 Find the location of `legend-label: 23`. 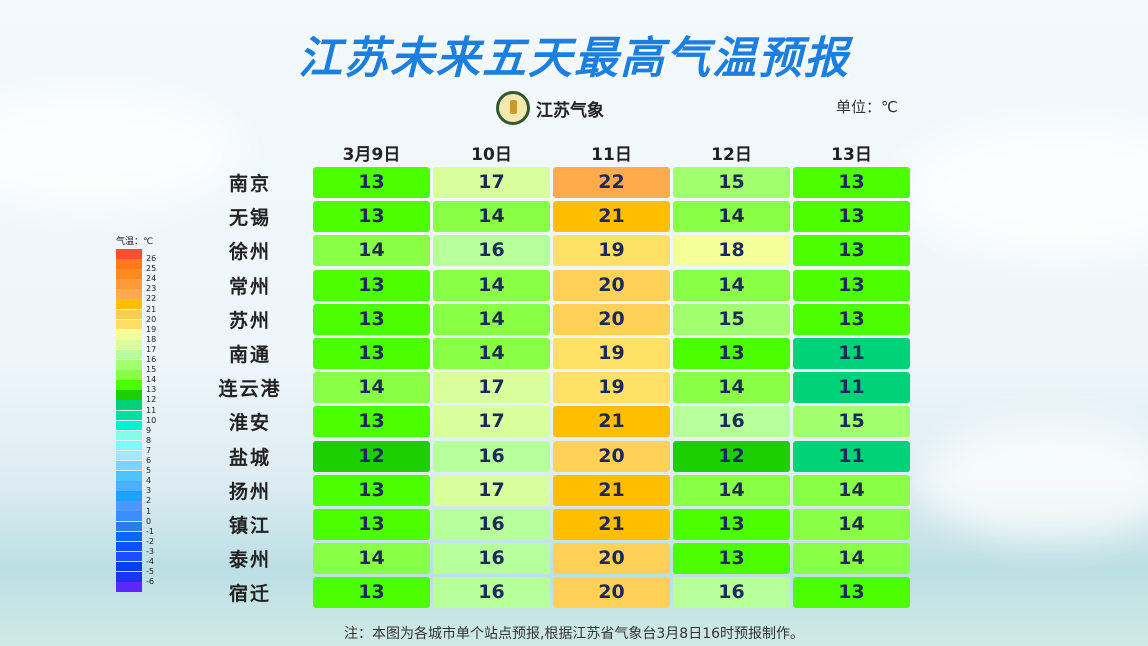

legend-label: 23 is located at coordinates (151, 289).